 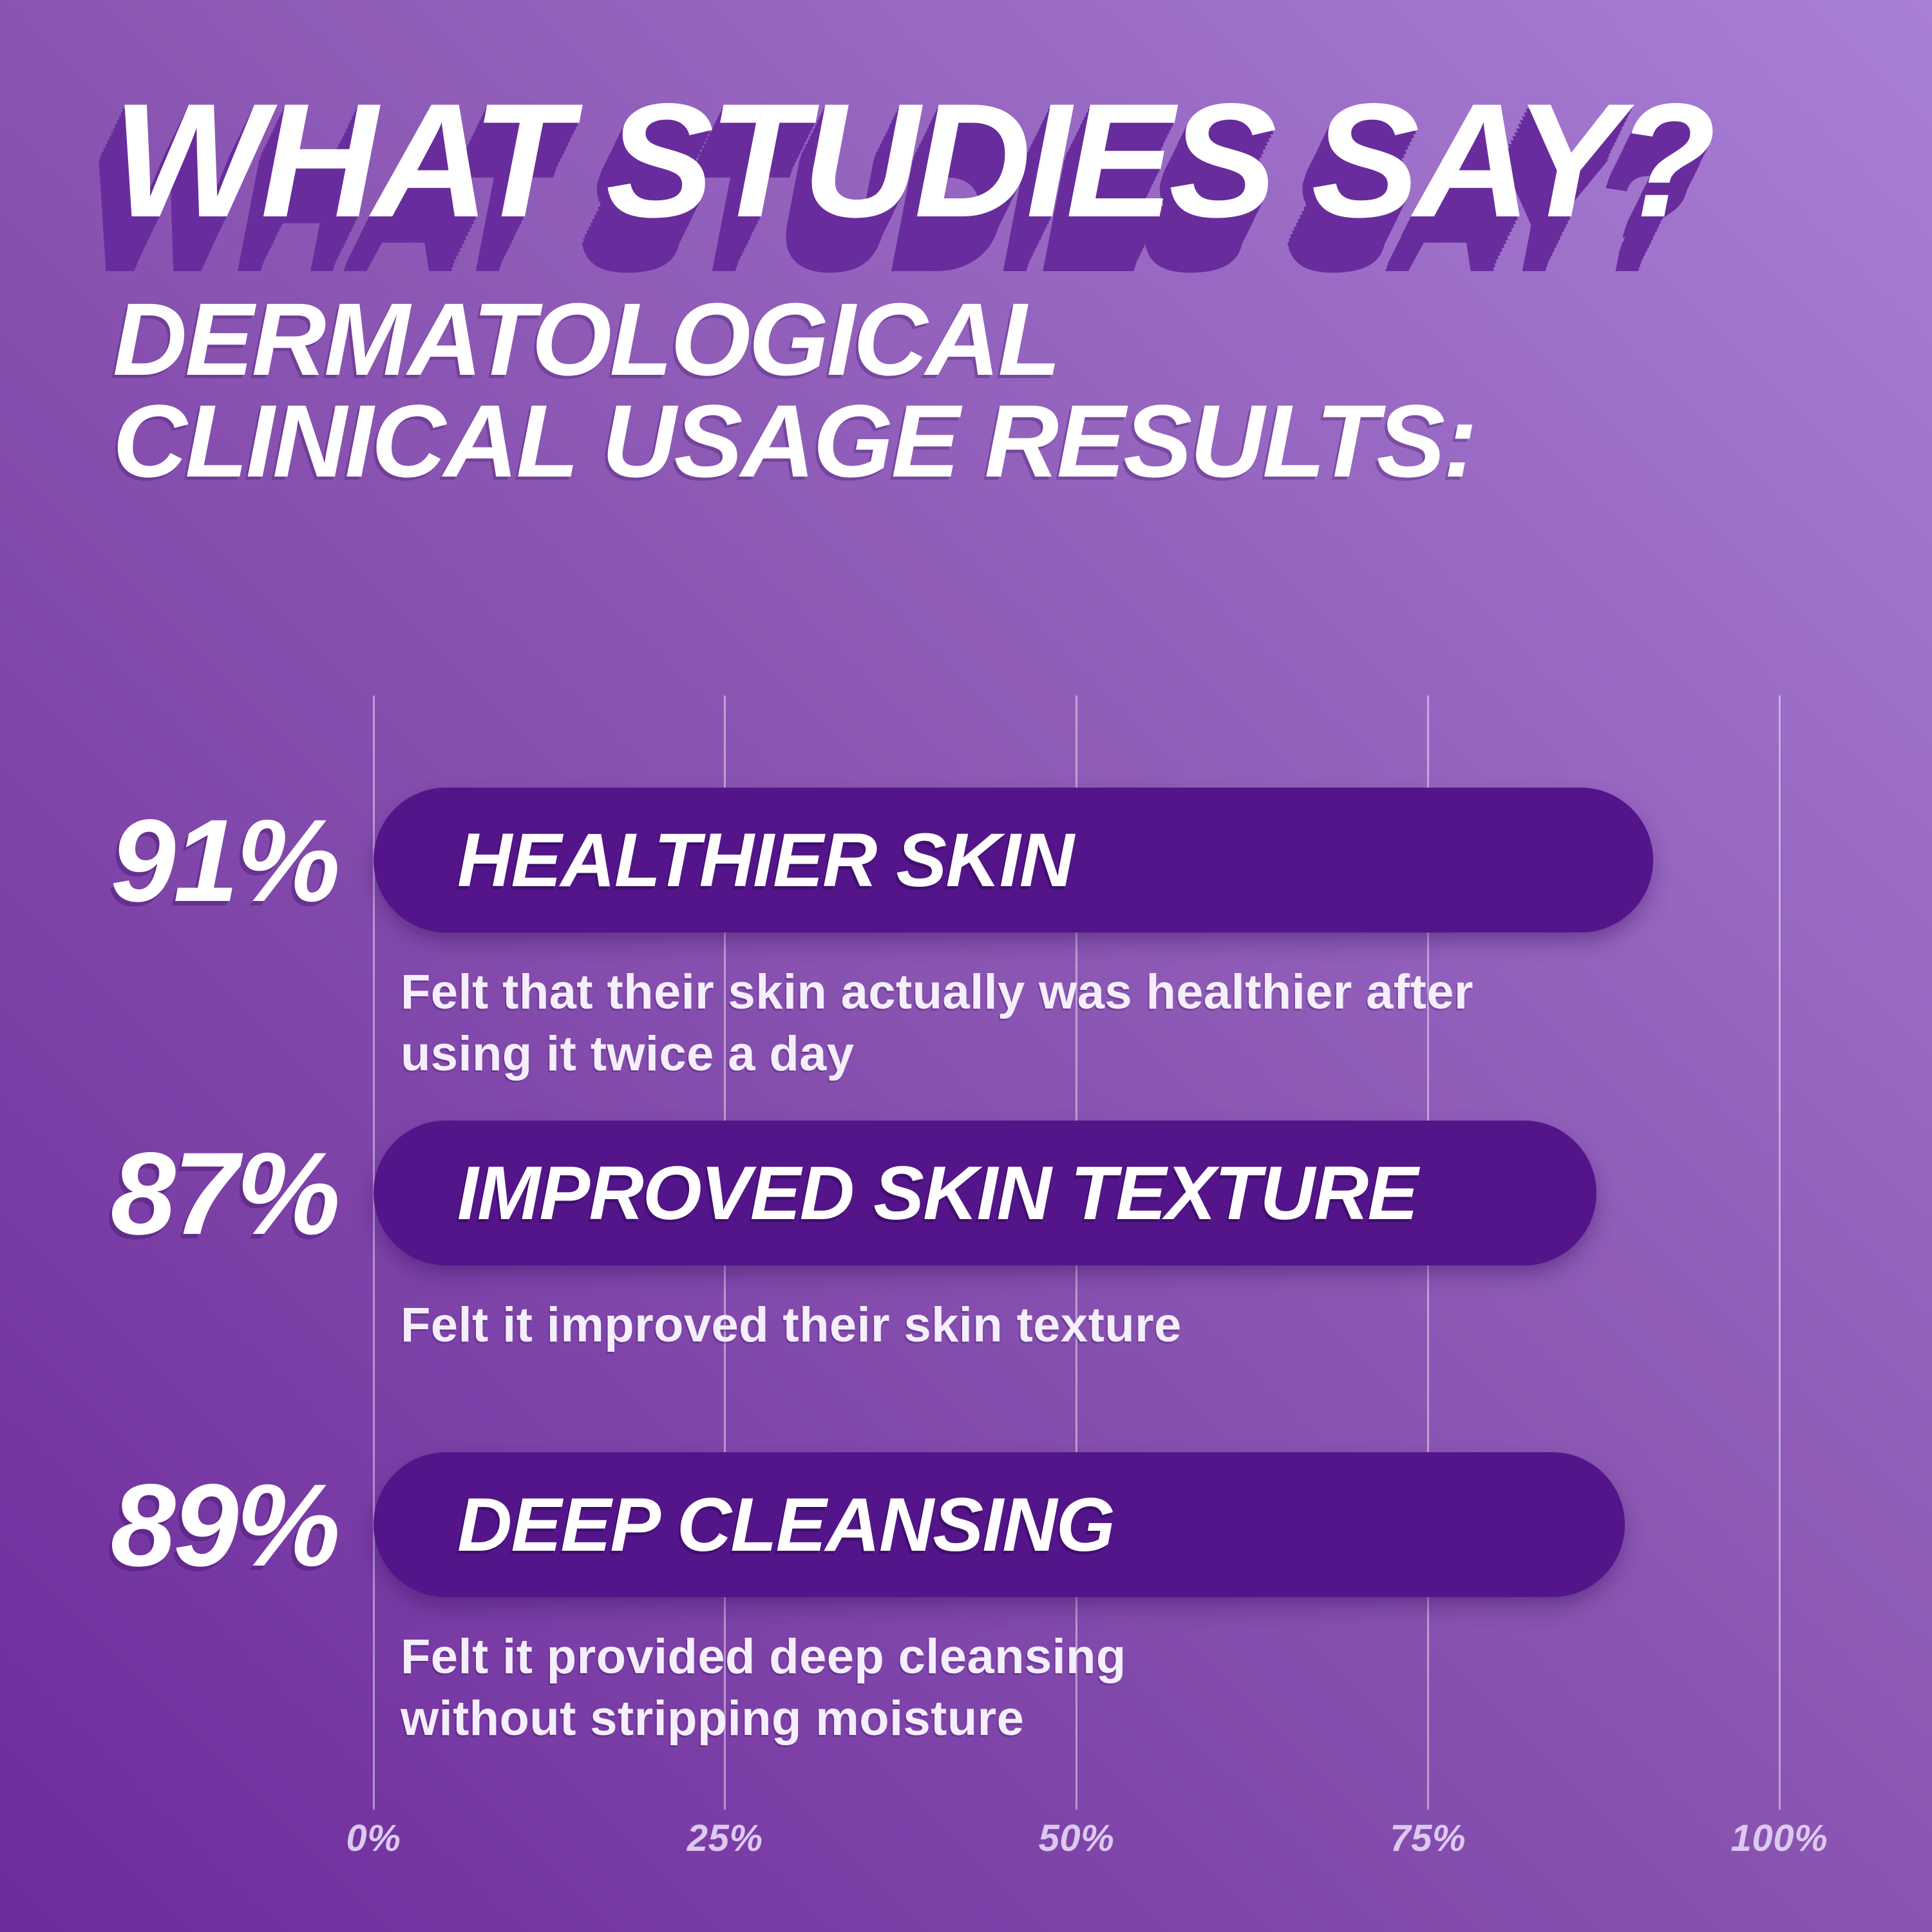 What do you see at coordinates (628, 1054) in the screenshot?
I see `description-line: using it twice a day` at bounding box center [628, 1054].